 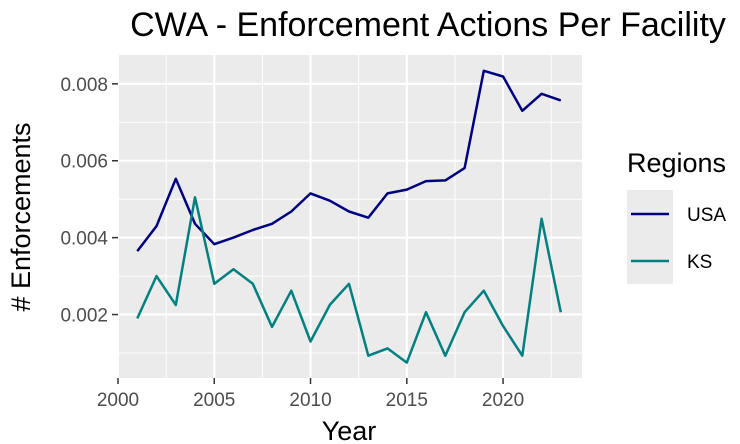 What do you see at coordinates (21, 216) in the screenshot?
I see `y-axis-title: # Enforcements` at bounding box center [21, 216].